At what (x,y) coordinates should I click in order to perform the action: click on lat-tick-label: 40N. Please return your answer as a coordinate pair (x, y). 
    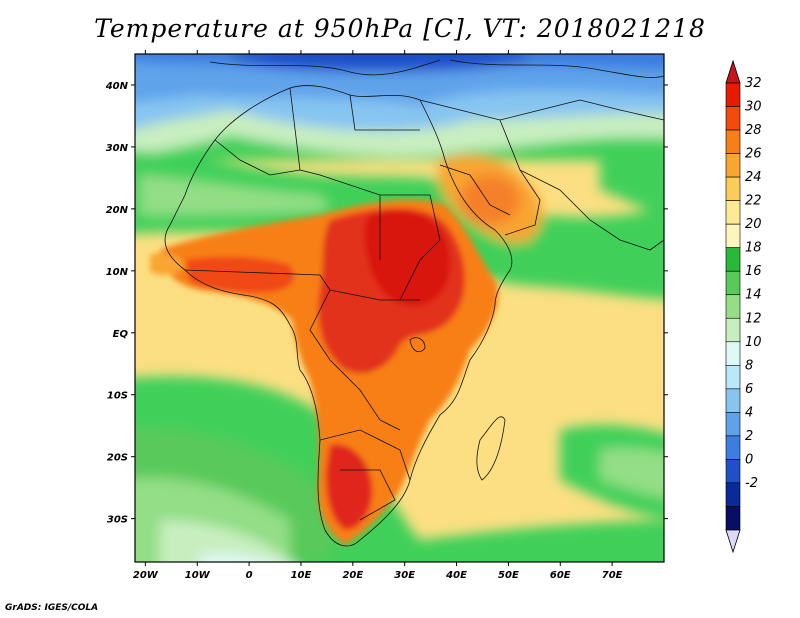
    Looking at the image, I should click on (117, 86).